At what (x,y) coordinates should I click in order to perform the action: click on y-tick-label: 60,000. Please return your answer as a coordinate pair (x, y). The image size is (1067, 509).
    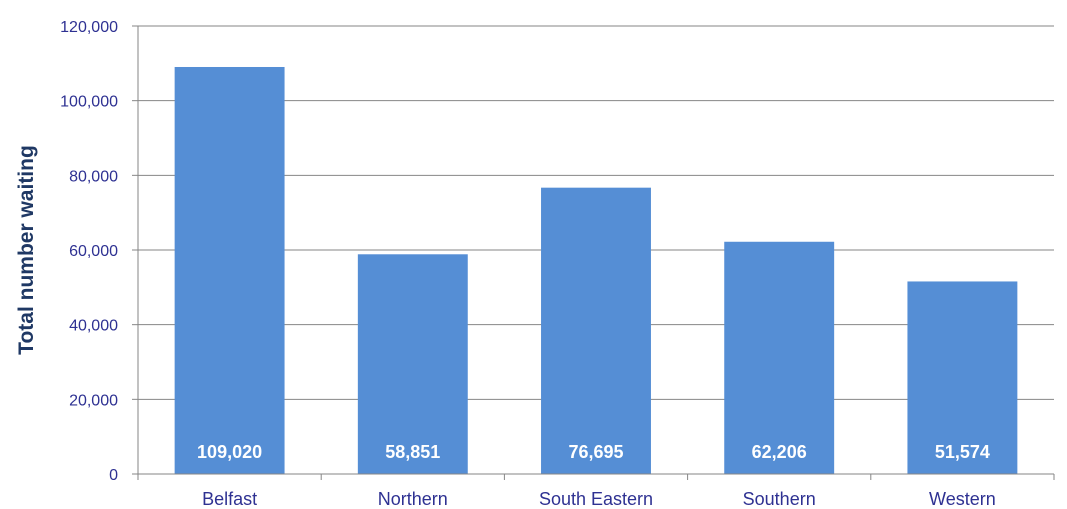
    Looking at the image, I should click on (93, 251).